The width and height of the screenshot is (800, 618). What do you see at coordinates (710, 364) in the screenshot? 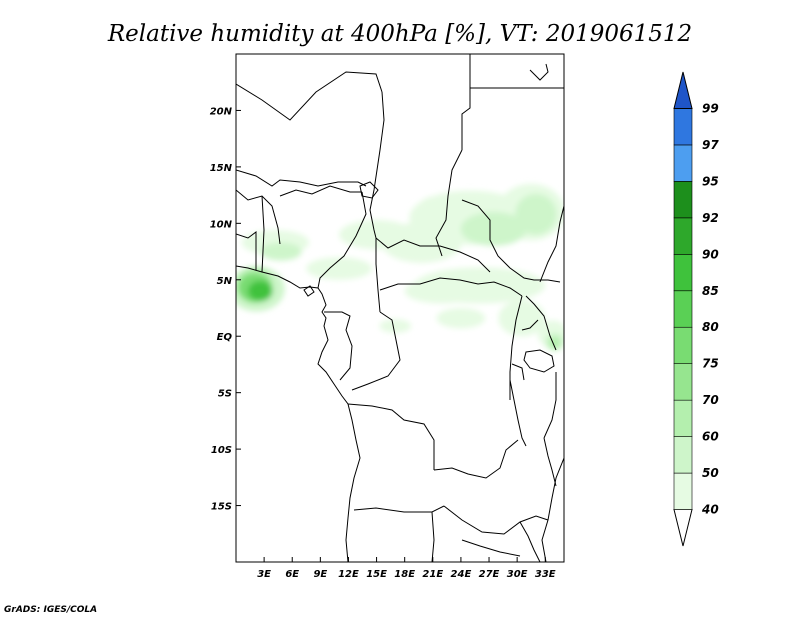
I see `colorbar-level-label: 75` at bounding box center [710, 364].